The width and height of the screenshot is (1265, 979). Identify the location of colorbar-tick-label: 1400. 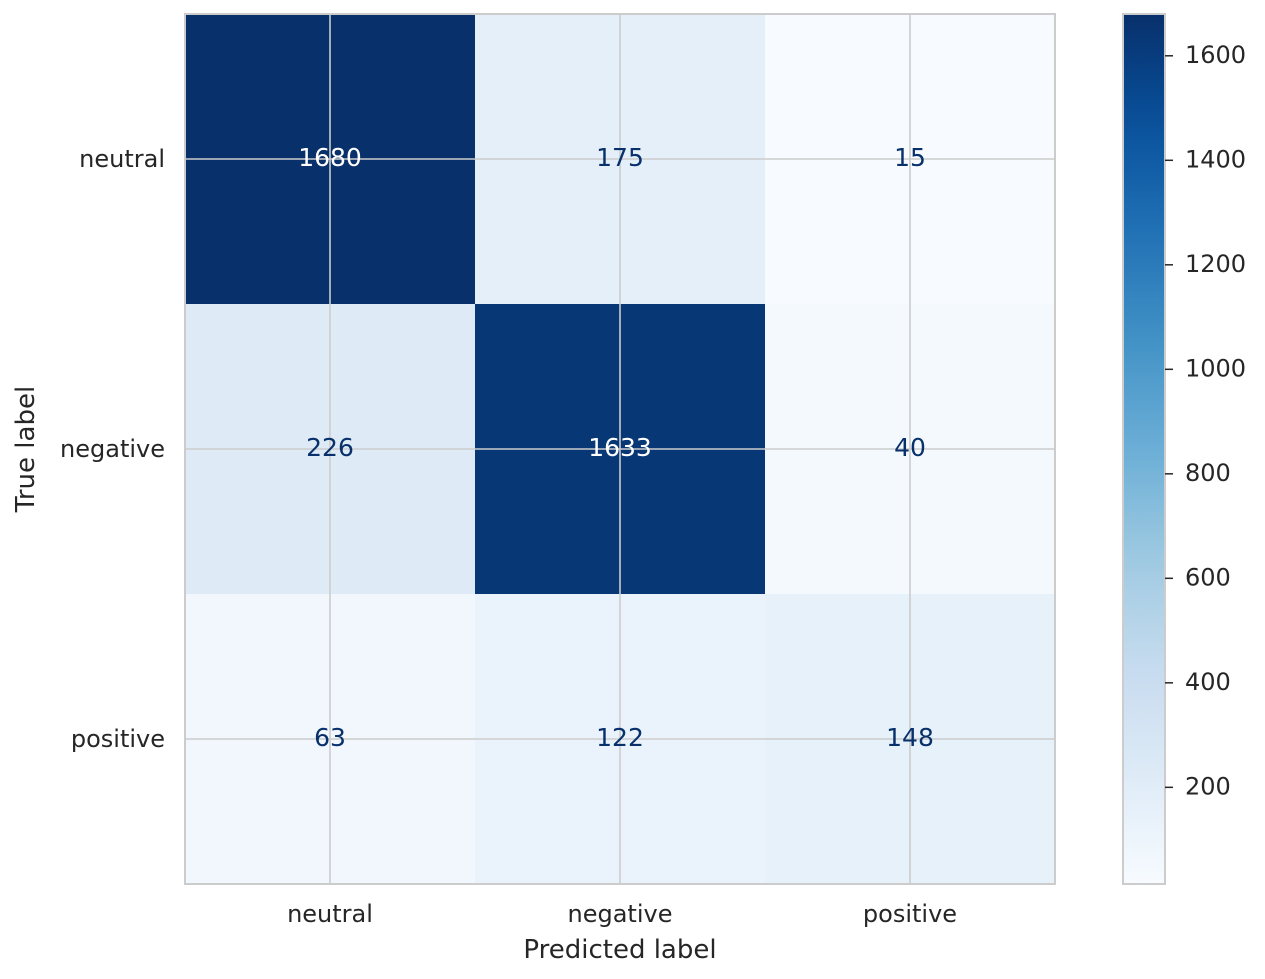
(1215, 159).